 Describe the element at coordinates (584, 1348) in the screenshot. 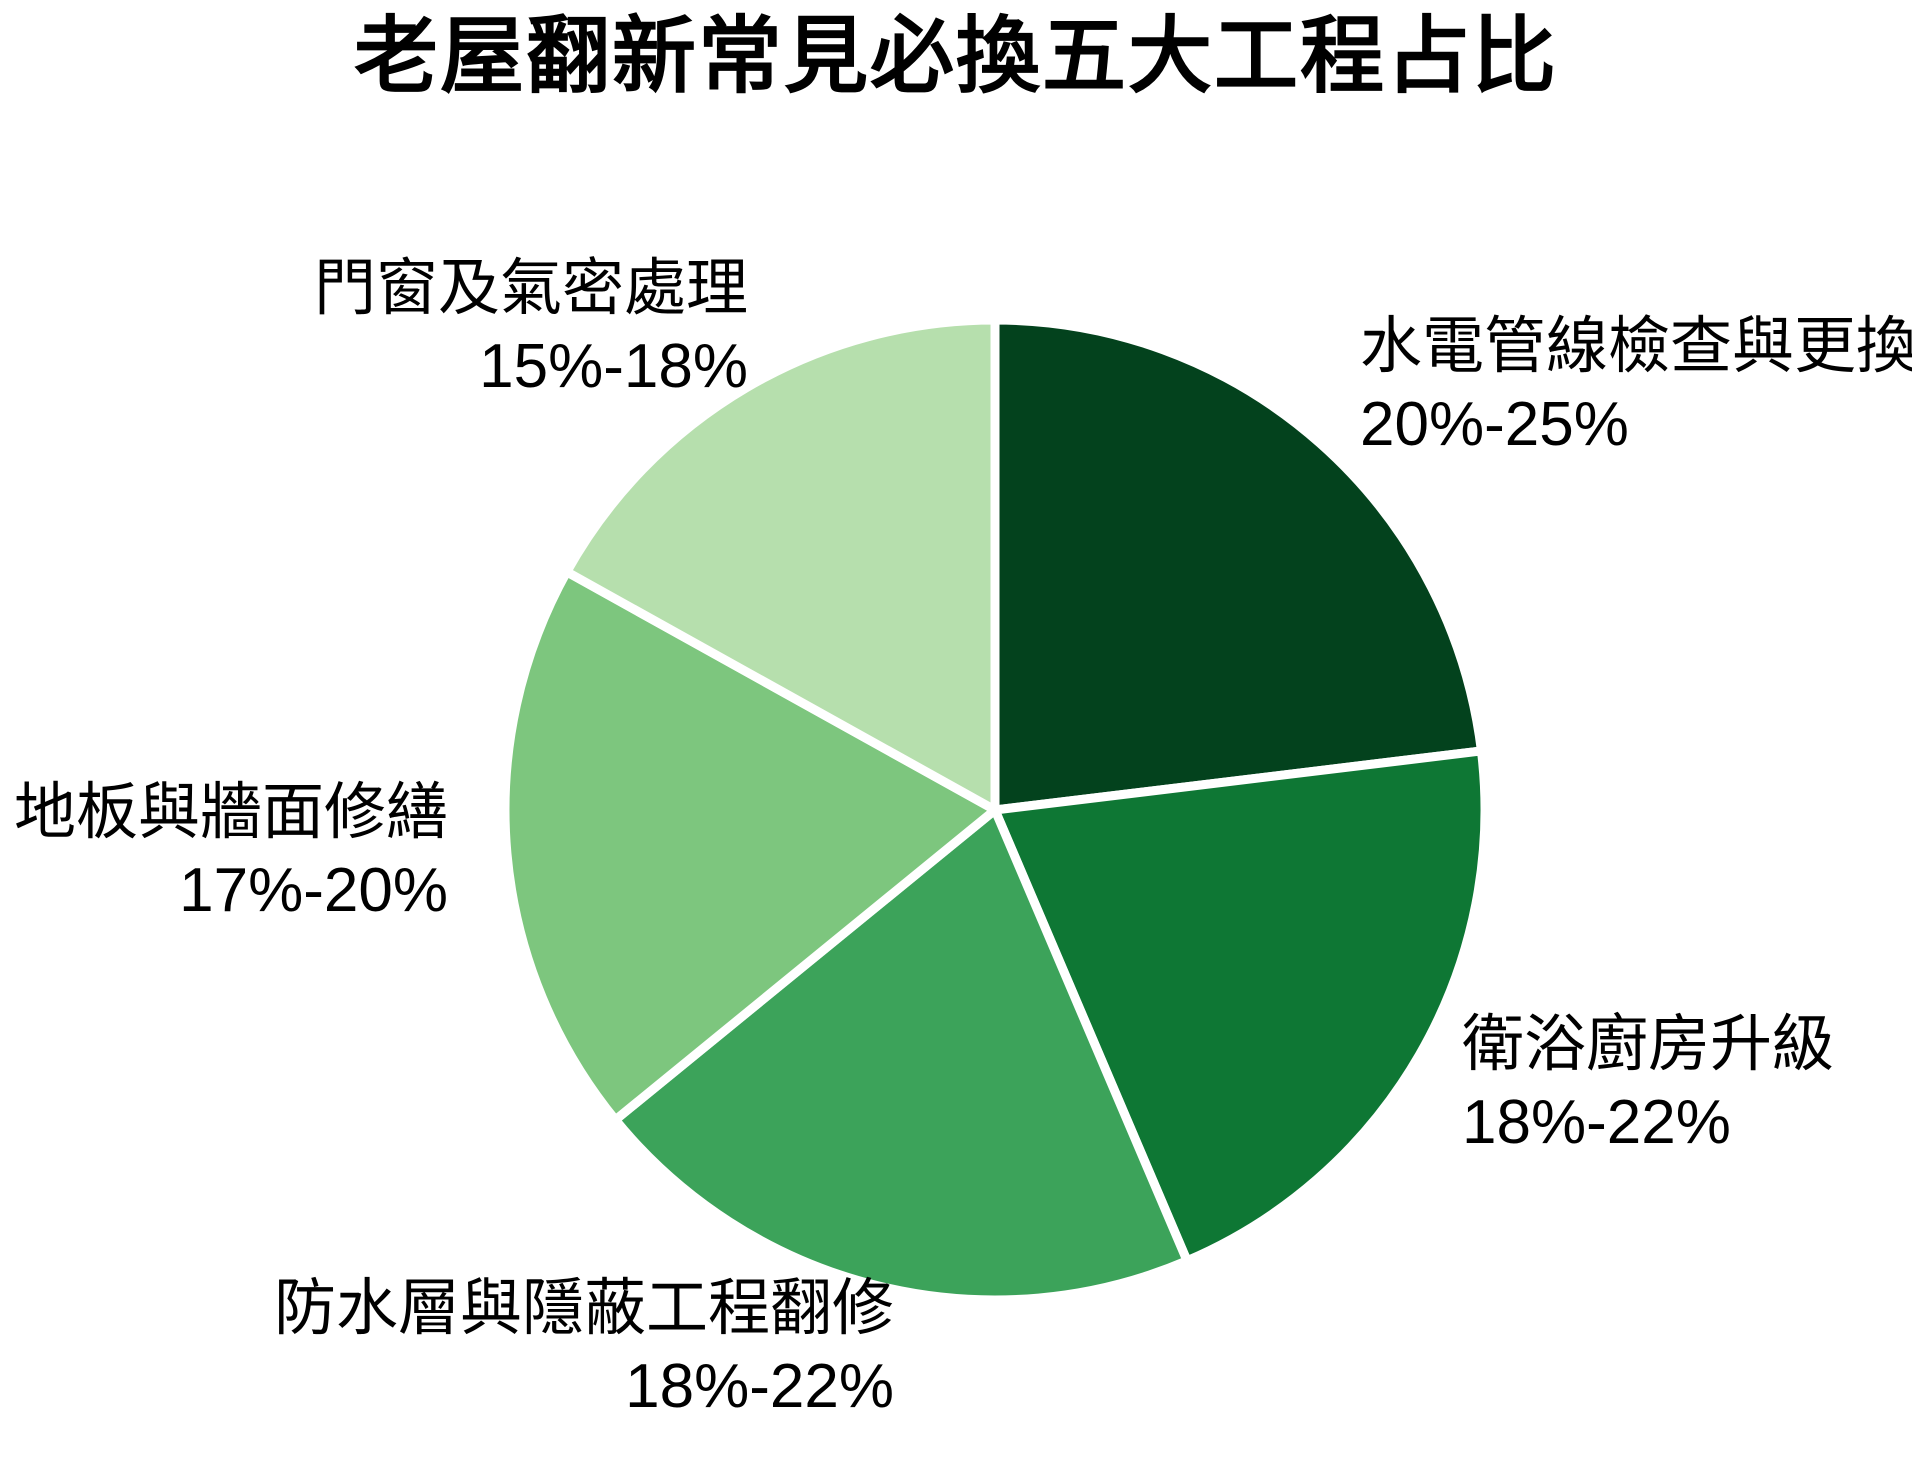

I see `label-waterproof-concealed: 防水層與隱蔽工程翻修 18%-22%` at that location.